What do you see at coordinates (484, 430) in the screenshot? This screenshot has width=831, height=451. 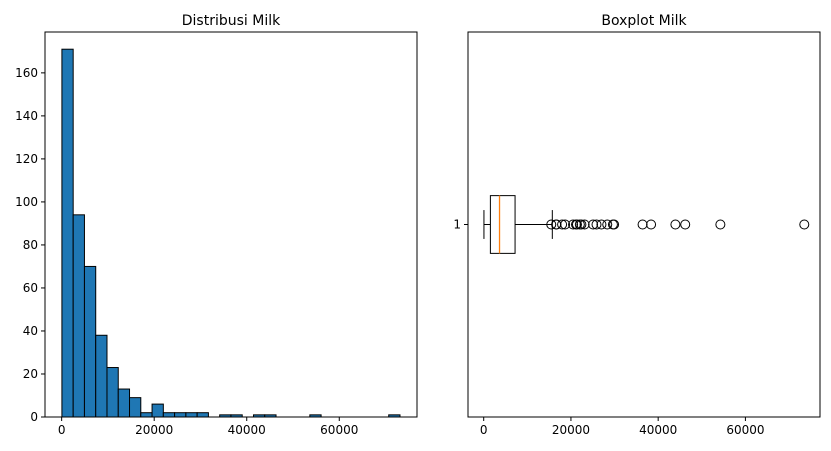 I see `boxplot-x-tick-label: 0` at bounding box center [484, 430].